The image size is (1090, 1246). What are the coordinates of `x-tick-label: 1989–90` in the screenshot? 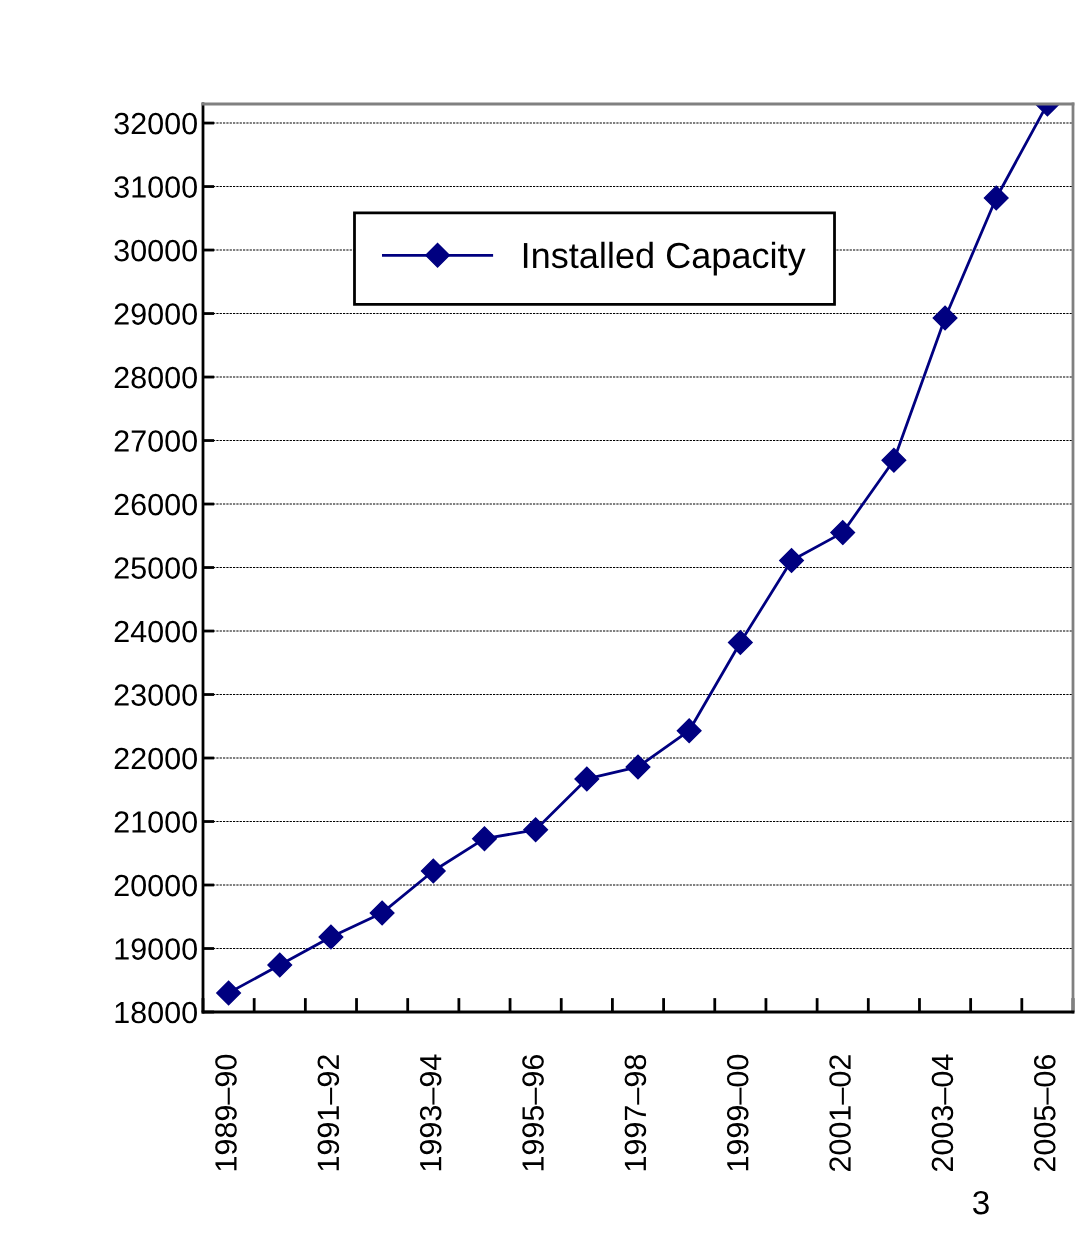 It's located at (226, 1112).